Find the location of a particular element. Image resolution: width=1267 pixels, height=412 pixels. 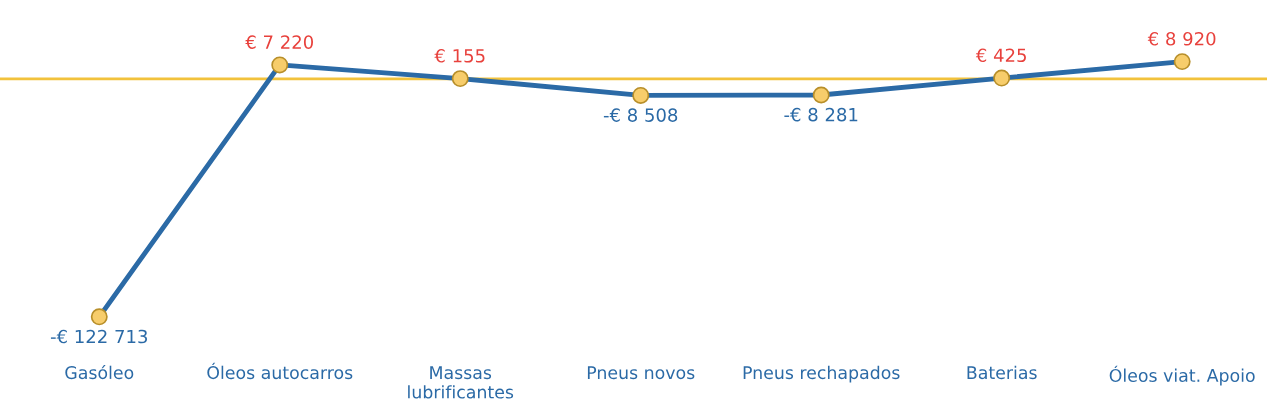

x-tick-label: Gasóleo is located at coordinates (99, 372).